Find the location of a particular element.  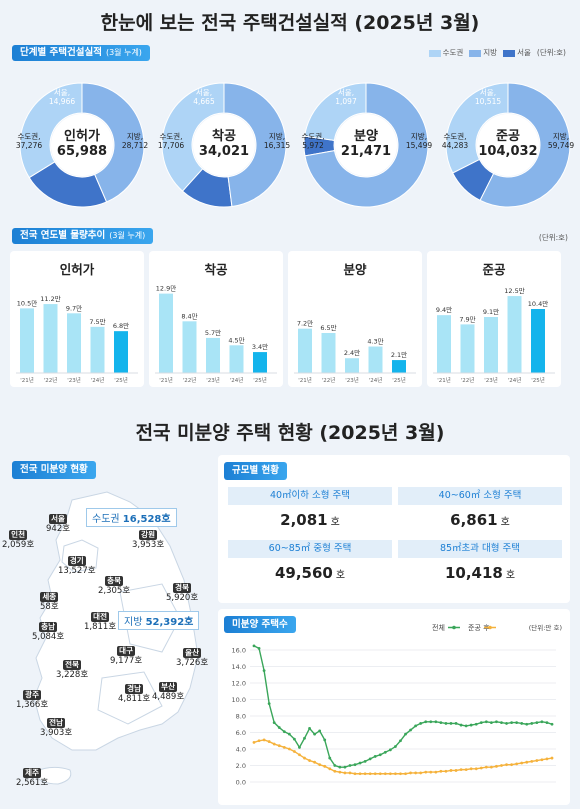

region-value: 1,366호 is located at coordinates (32, 705).